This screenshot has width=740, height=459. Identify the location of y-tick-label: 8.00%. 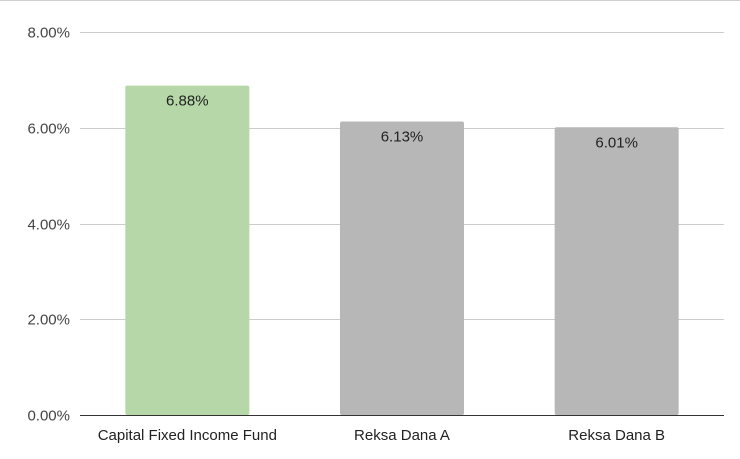
(48, 33).